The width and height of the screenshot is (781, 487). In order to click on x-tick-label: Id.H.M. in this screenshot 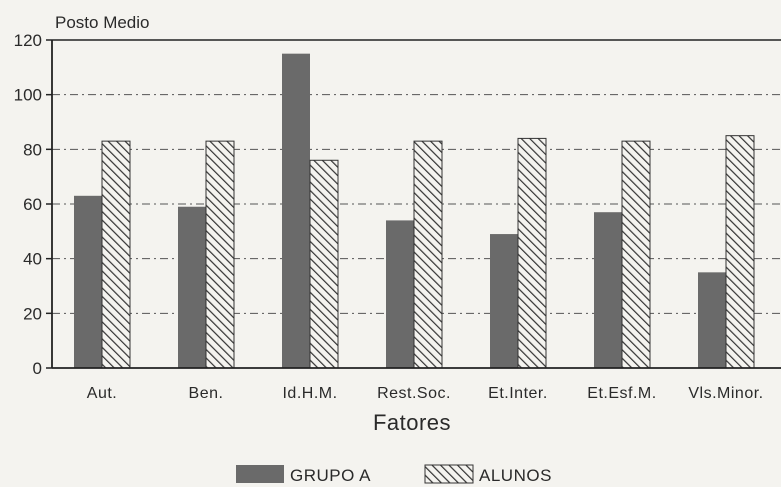, I will do `click(309, 393)`.